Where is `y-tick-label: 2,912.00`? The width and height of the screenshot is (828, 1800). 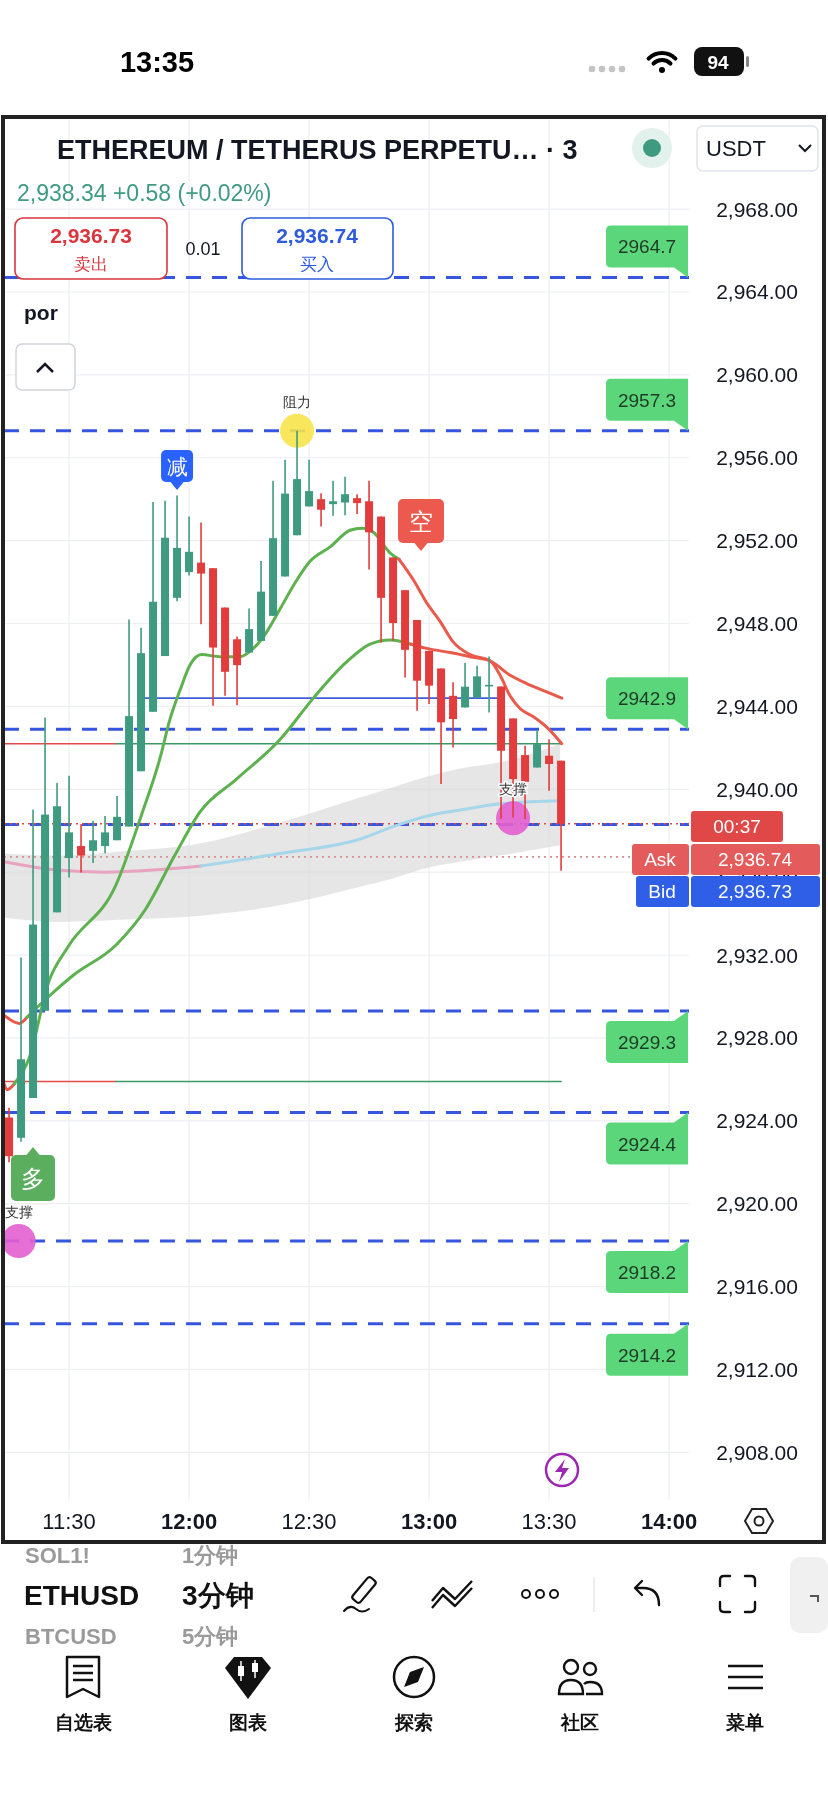 y-tick-label: 2,912.00 is located at coordinates (757, 1369).